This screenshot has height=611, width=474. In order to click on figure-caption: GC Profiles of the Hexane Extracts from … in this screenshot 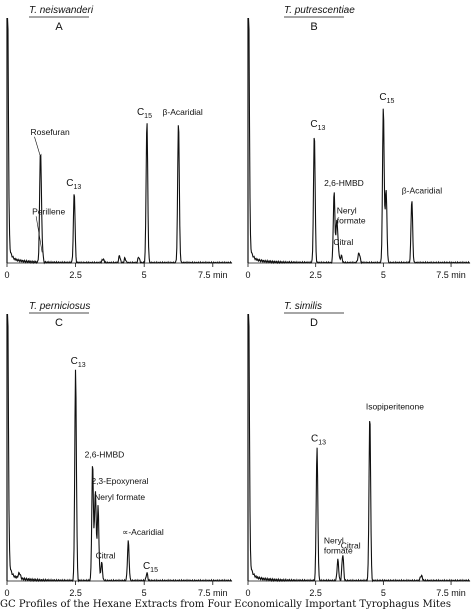, I will do `click(225, 604)`.